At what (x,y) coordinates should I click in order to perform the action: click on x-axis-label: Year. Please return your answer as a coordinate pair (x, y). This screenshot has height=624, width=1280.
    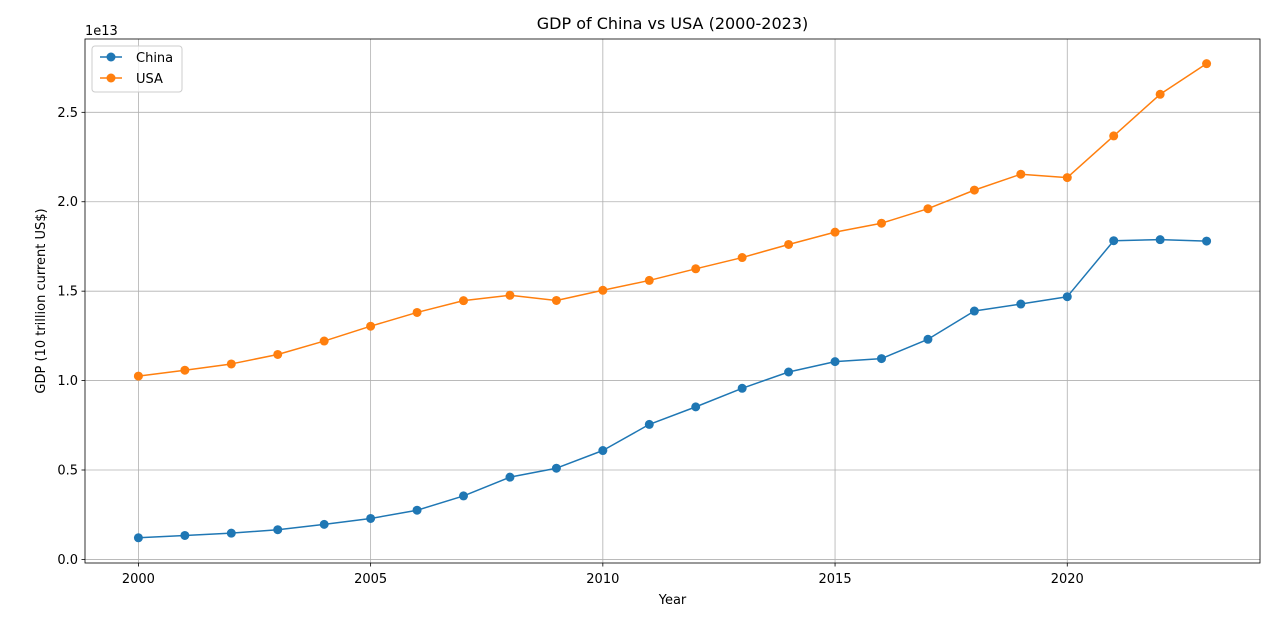
    Looking at the image, I should click on (672, 600).